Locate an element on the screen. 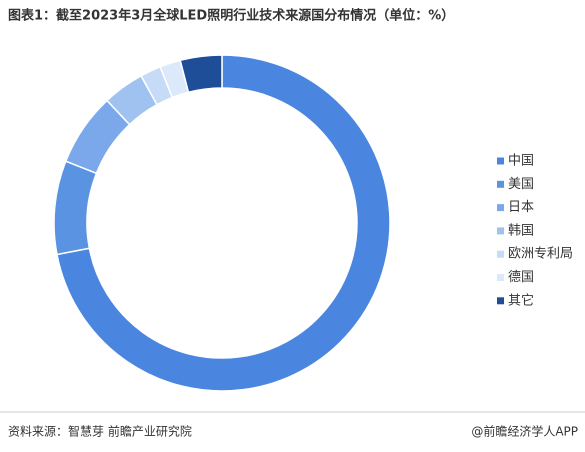 The height and width of the screenshot is (452, 585). credit: @前瞻经济学人APP is located at coordinates (524, 431).